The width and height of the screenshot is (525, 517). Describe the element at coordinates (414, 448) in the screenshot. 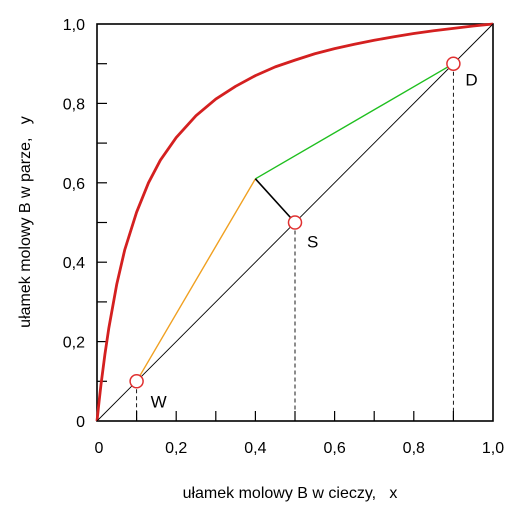

I see `x-tick-label: 0,8` at that location.